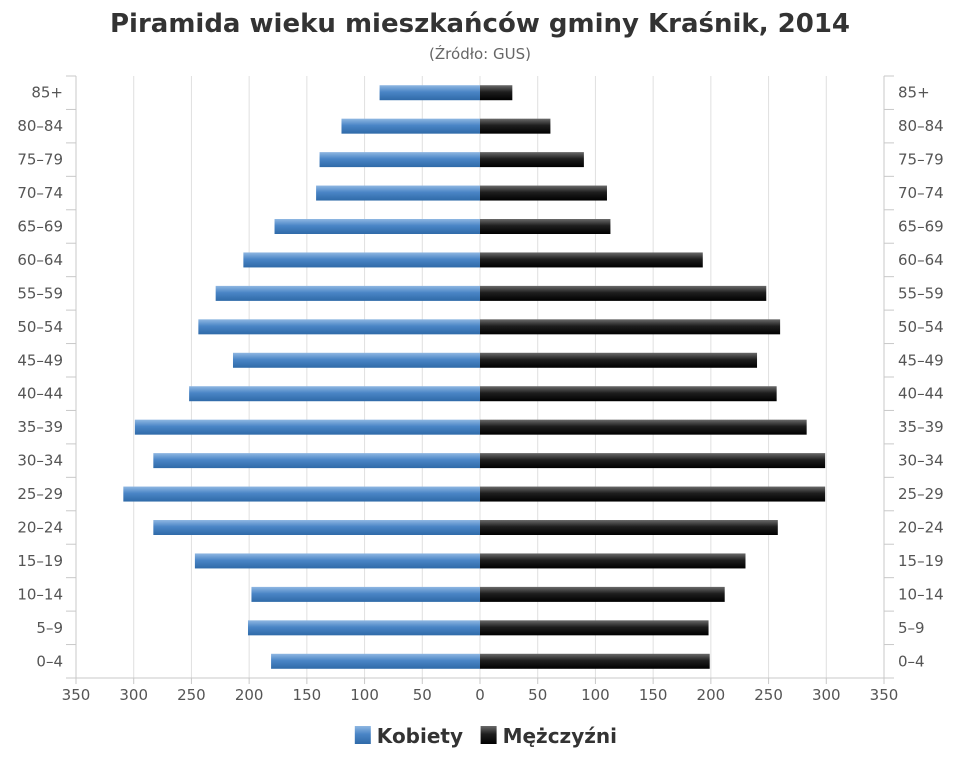 The height and width of the screenshot is (768, 960). Describe the element at coordinates (40, 394) in the screenshot. I see `y-tick-label-left: 40–44` at that location.